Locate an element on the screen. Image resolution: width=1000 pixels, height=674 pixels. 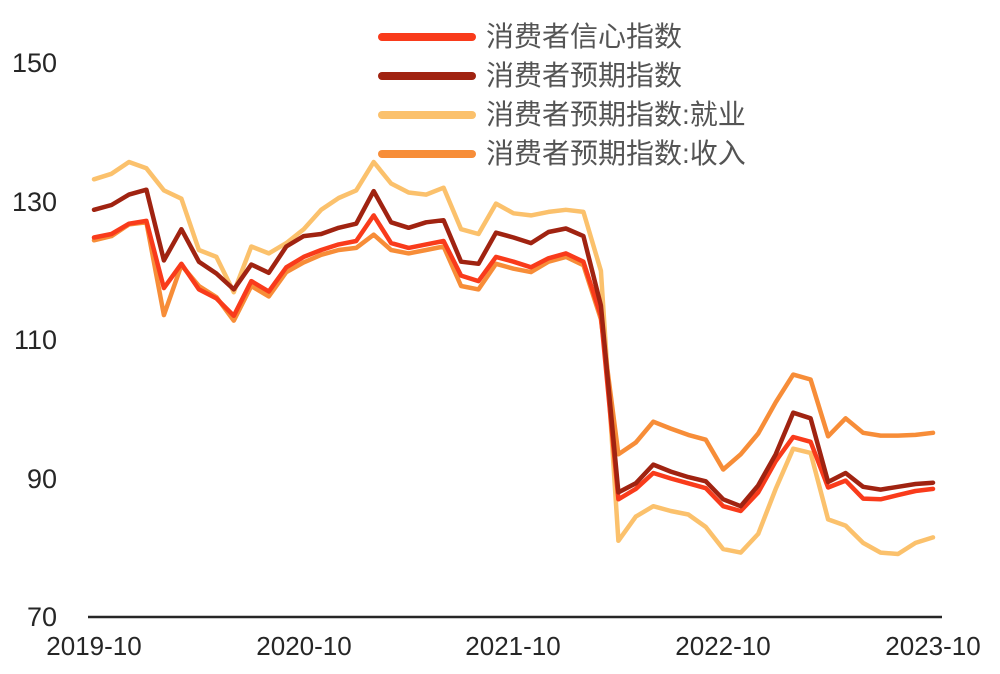
legend-label-expectation: 消费者预期指数 is located at coordinates (584, 75).